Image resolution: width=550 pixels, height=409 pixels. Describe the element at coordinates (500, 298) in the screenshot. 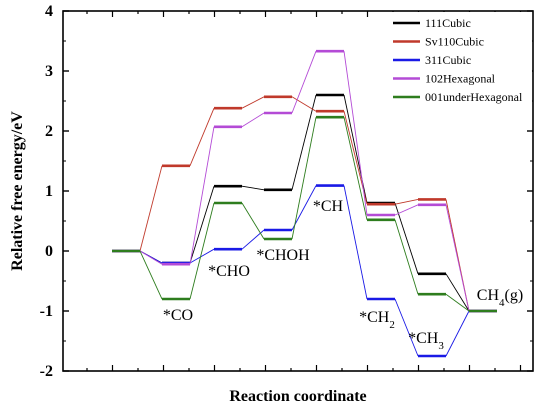

I see `annotation-label: CH4(g)` at that location.